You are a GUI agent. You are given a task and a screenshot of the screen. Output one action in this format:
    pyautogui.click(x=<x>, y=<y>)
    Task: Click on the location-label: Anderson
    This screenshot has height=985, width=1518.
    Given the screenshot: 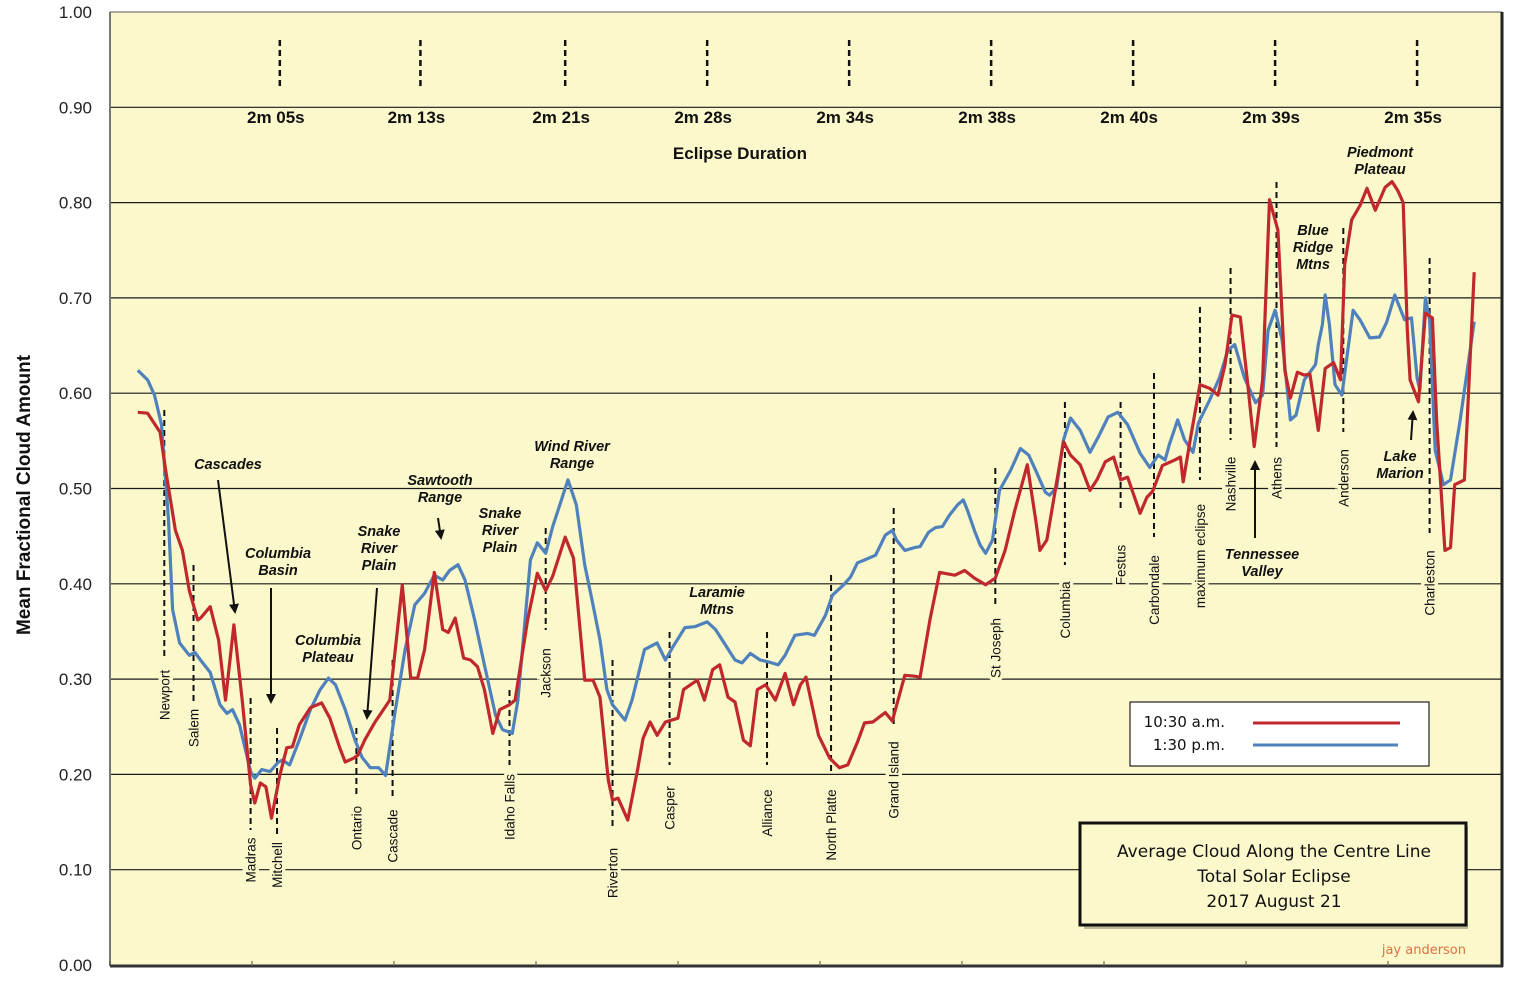 What is the action you would take?
    pyautogui.click(x=1343, y=478)
    